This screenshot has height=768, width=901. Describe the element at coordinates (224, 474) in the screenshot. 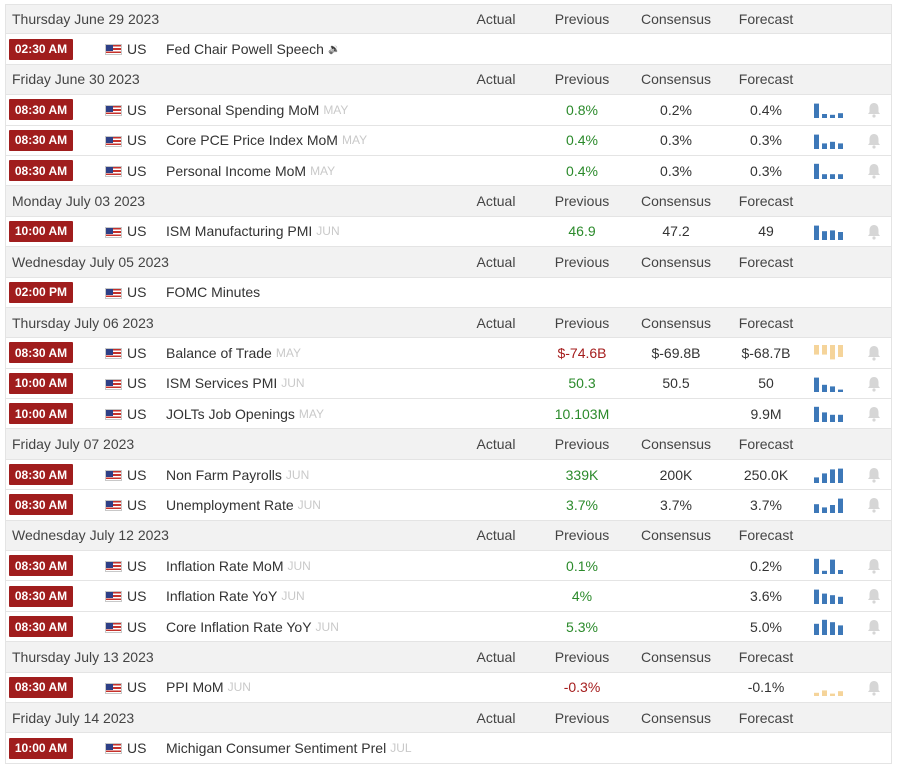

I see `event-name-link: Non Farm Payrolls` at that location.